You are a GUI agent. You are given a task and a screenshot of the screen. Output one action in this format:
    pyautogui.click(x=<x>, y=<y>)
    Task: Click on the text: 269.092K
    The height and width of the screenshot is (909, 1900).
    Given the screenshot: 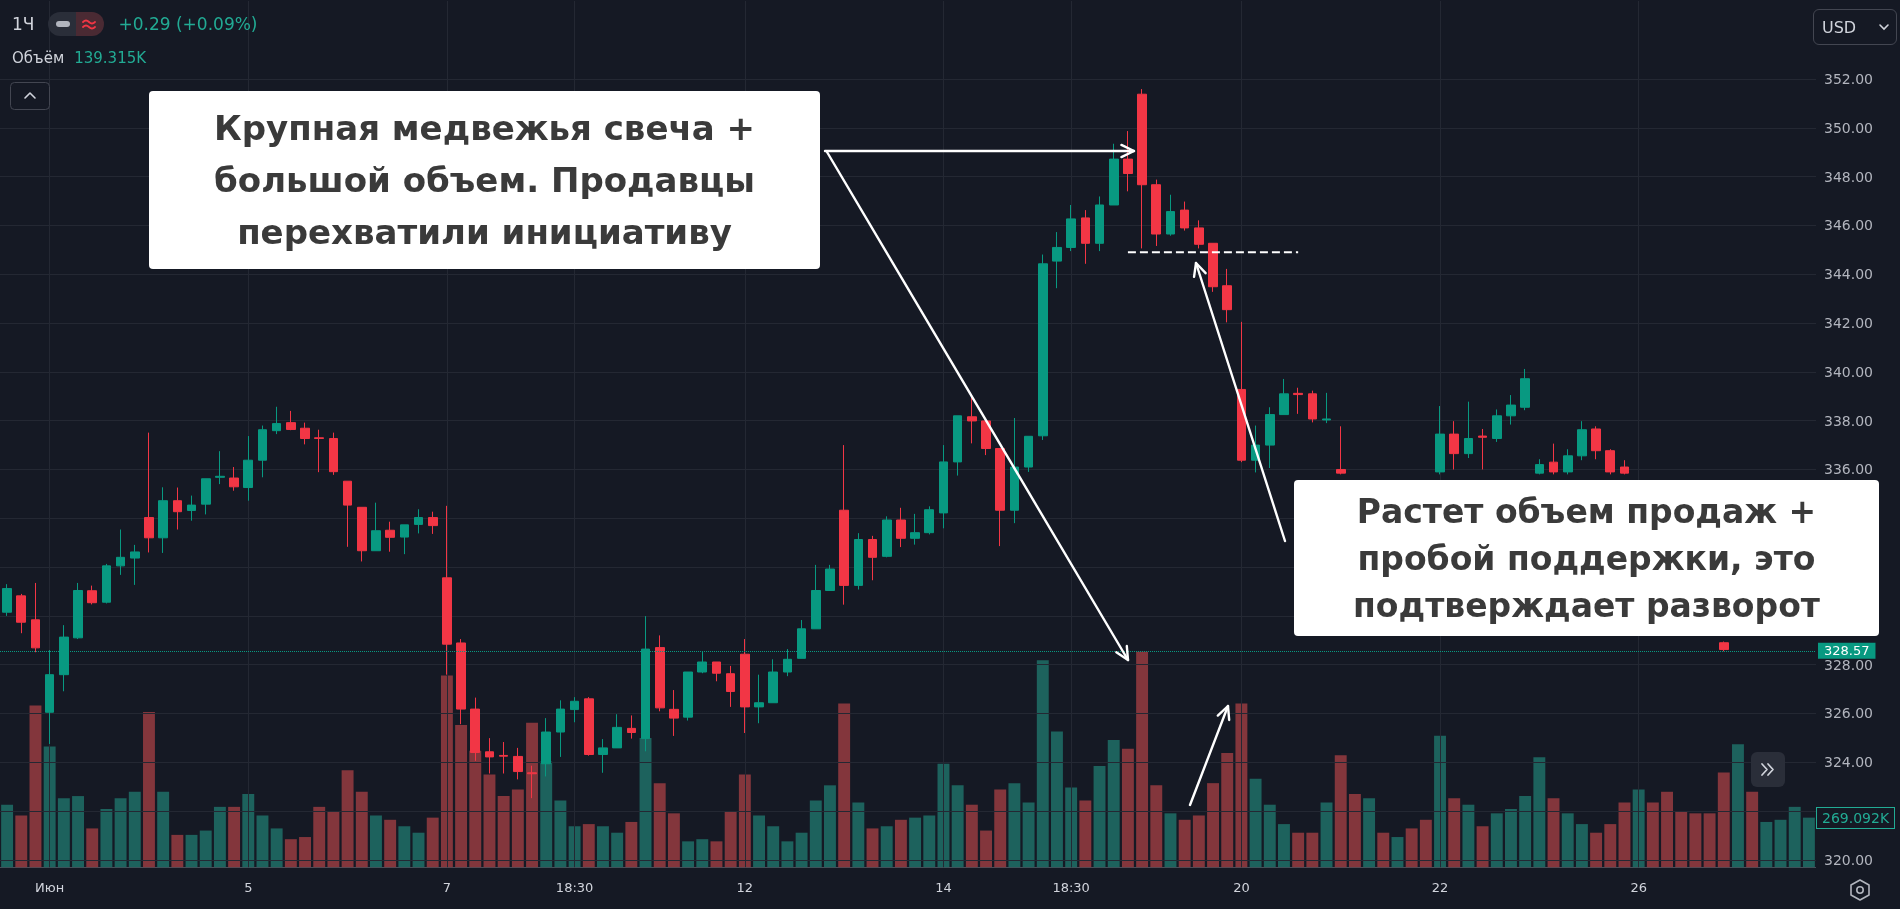 What is the action you would take?
    pyautogui.click(x=1856, y=817)
    